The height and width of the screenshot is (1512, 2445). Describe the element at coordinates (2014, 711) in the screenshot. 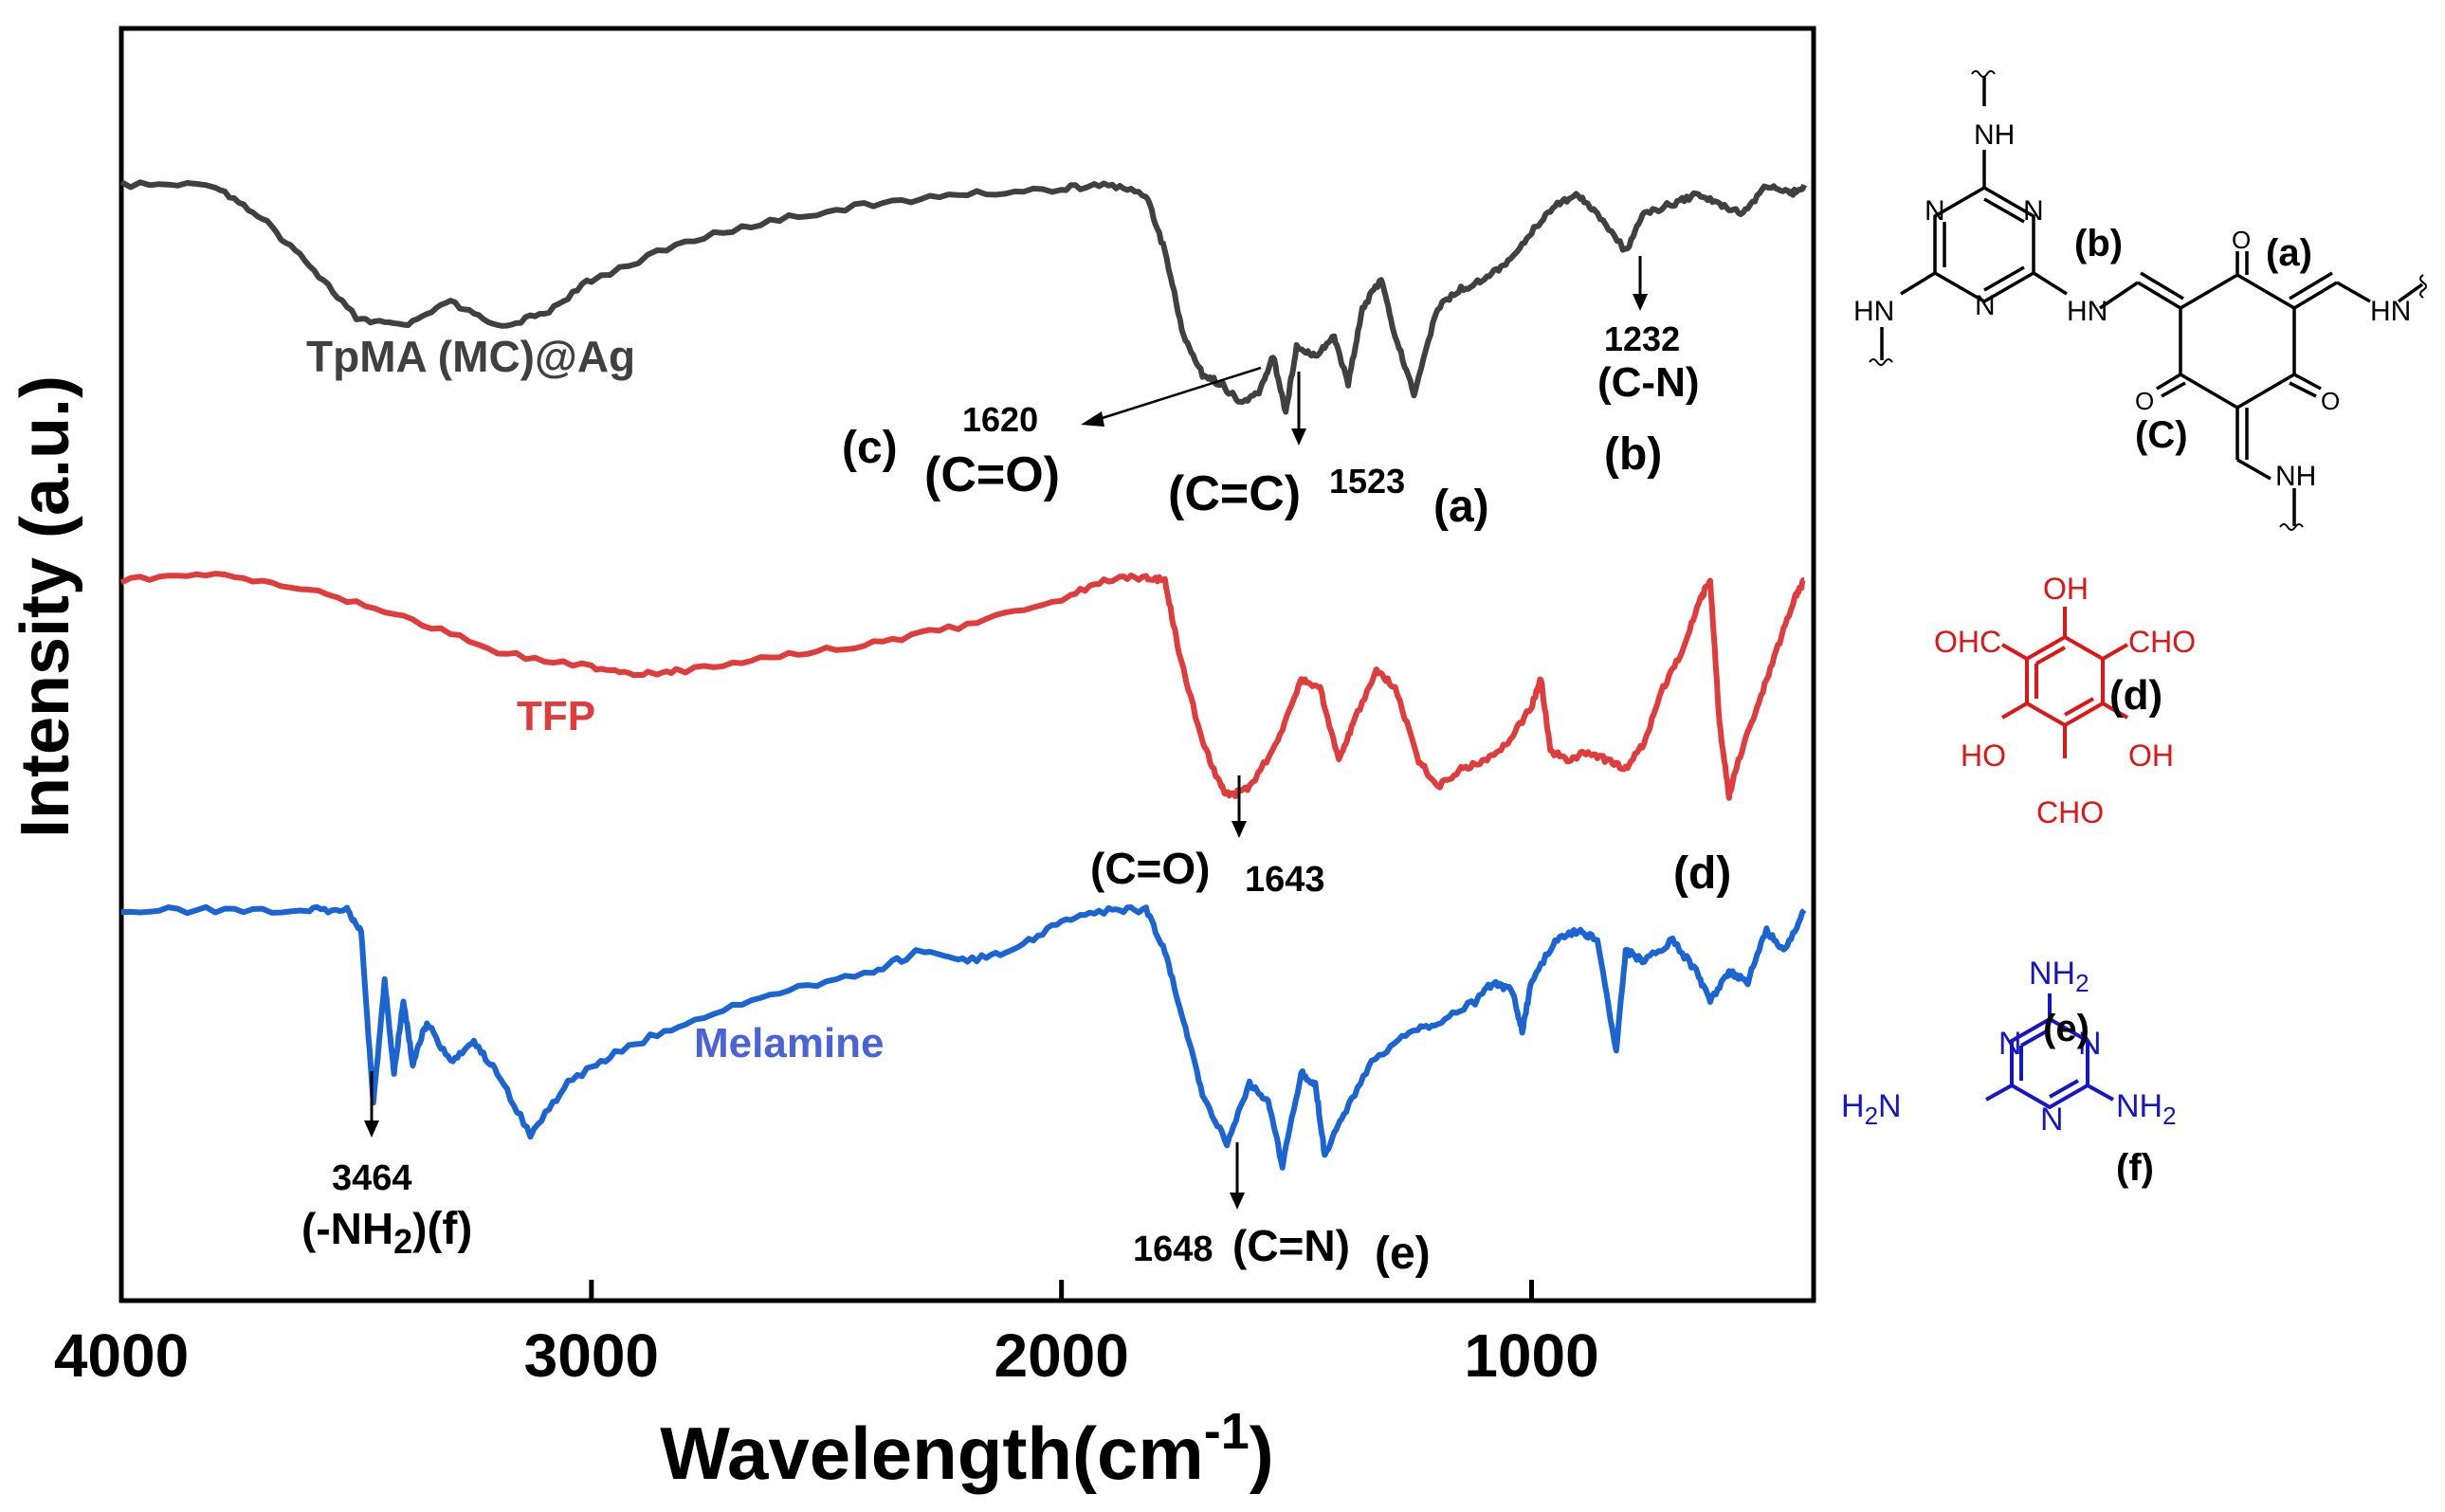

I see `tfp-bond-ho` at that location.